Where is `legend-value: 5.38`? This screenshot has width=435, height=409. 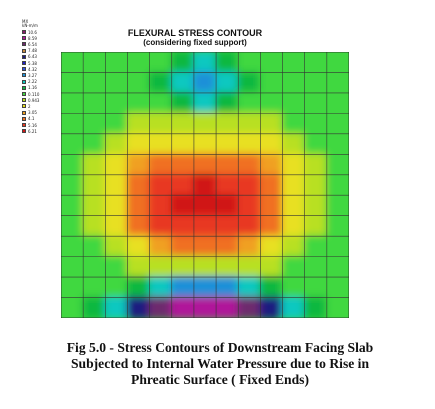
legend-value: 5.38 is located at coordinates (32, 63).